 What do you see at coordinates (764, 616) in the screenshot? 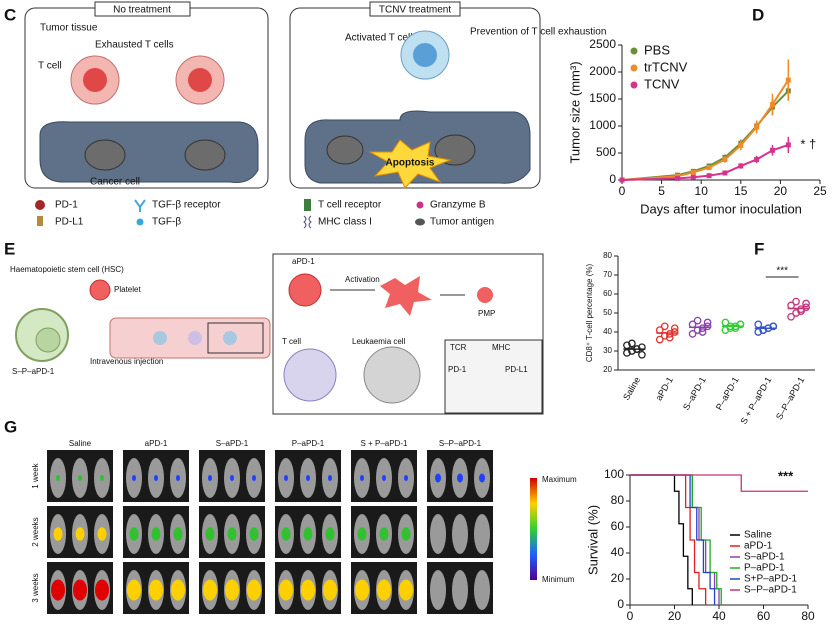
I see `x-tick-label: 60` at bounding box center [764, 616].